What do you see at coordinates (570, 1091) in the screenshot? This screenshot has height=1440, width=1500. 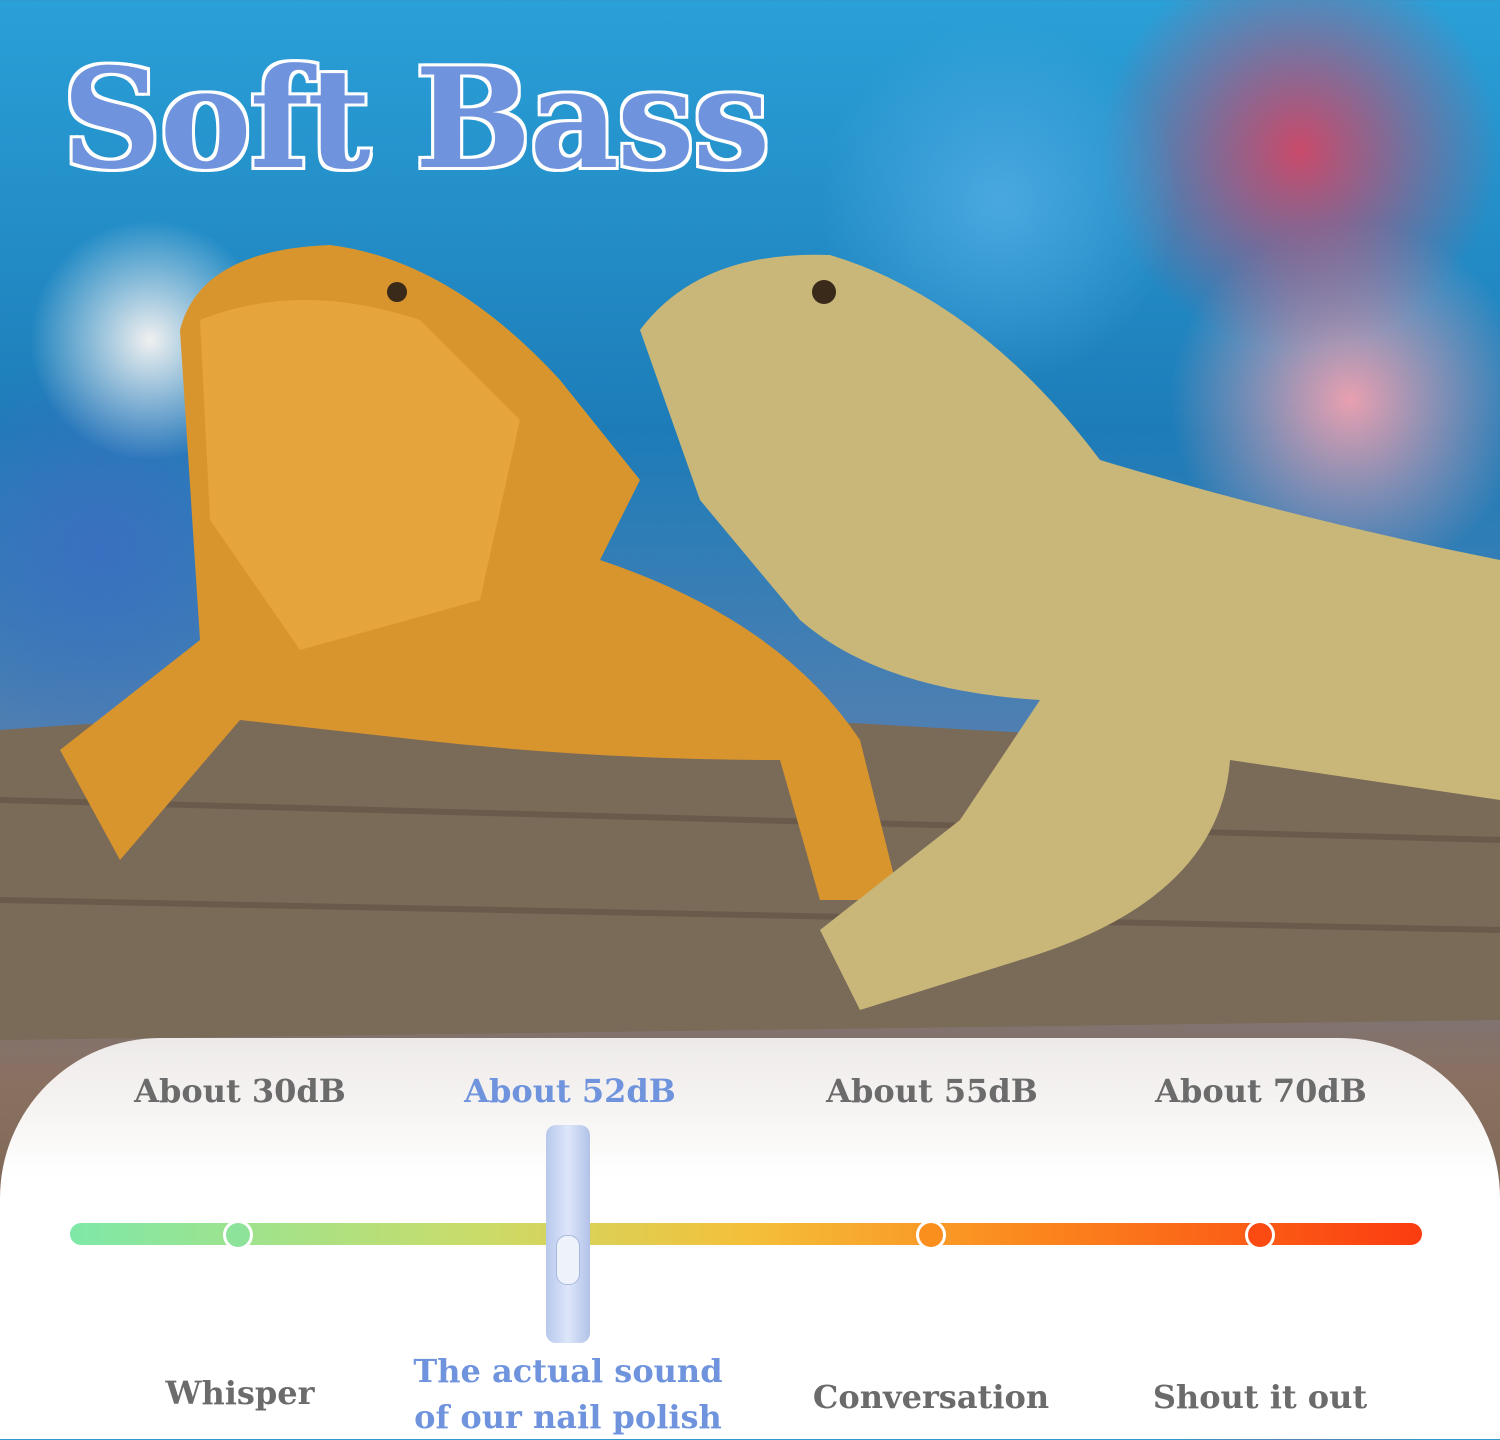 I see `level-db-product: About 52dB` at bounding box center [570, 1091].